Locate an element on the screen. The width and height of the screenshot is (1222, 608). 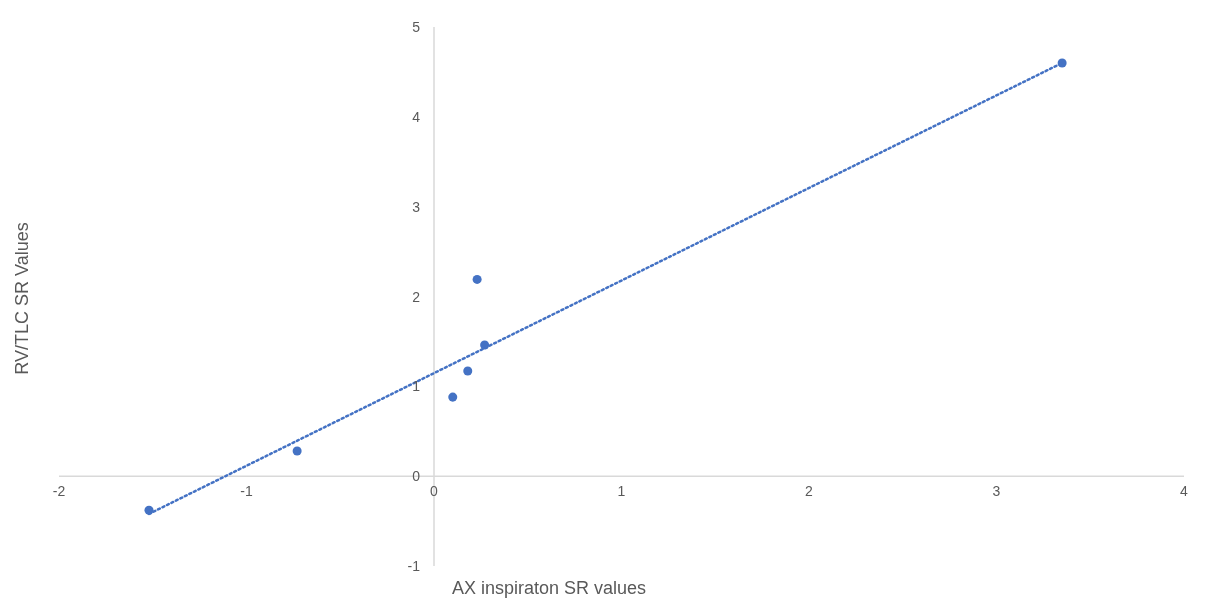
x-tick-label: 3 is located at coordinates (996, 491).